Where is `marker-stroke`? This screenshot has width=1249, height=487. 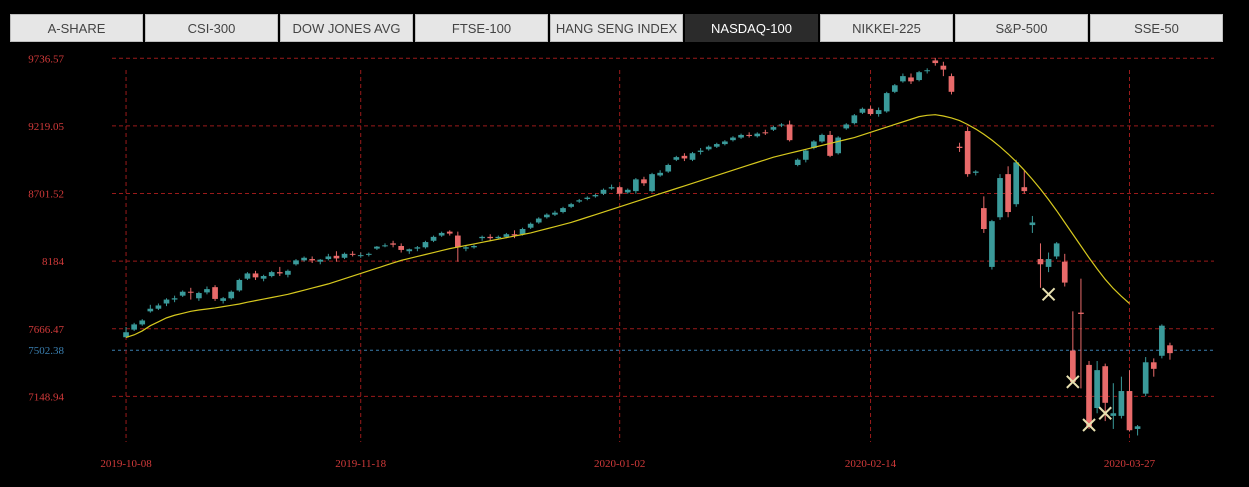 marker-stroke is located at coordinates (1048, 294).